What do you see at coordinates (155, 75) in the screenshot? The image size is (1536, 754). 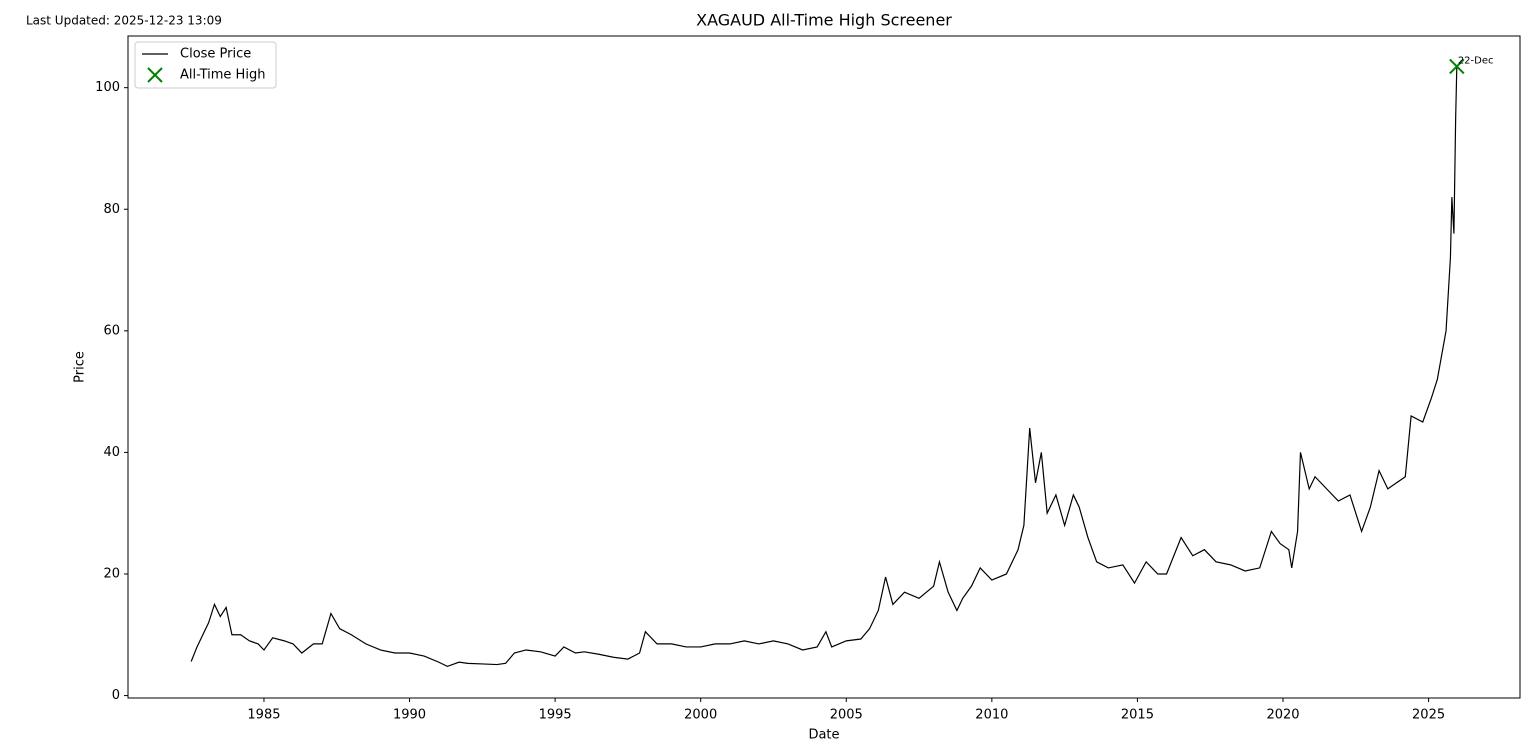 I see `legend-marker` at bounding box center [155, 75].